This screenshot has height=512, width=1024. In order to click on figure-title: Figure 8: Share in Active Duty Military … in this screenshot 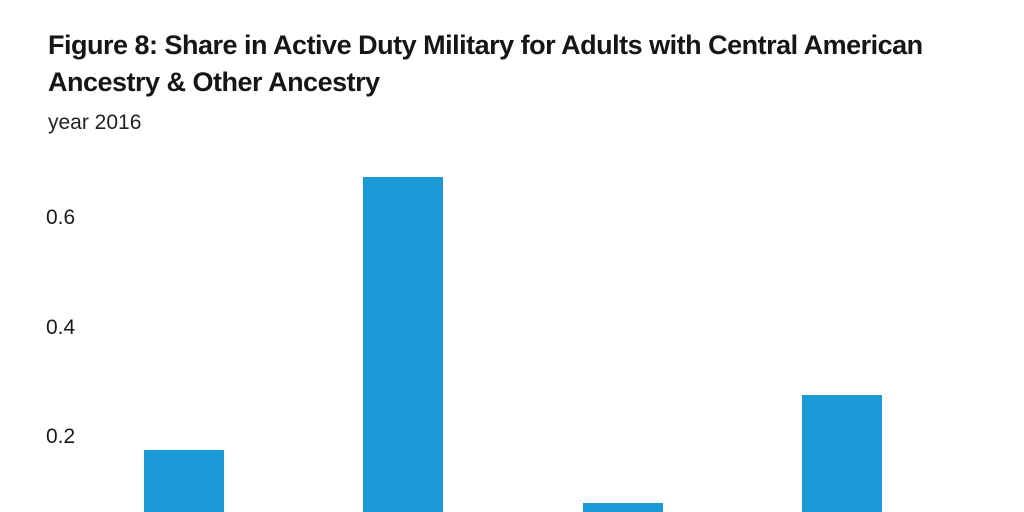, I will do `click(485, 63)`.